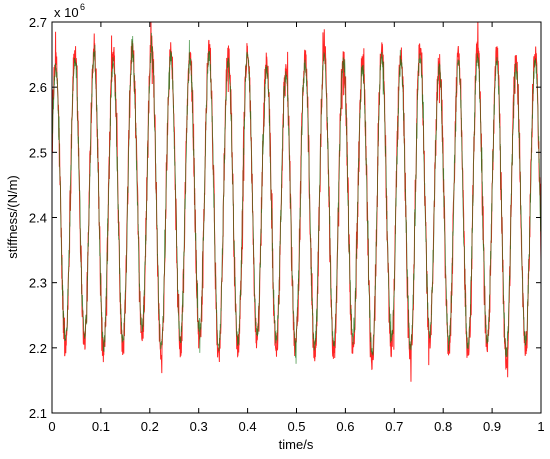  What do you see at coordinates (66, 12) in the screenshot?
I see `y-multiplier-base: x 10` at bounding box center [66, 12].